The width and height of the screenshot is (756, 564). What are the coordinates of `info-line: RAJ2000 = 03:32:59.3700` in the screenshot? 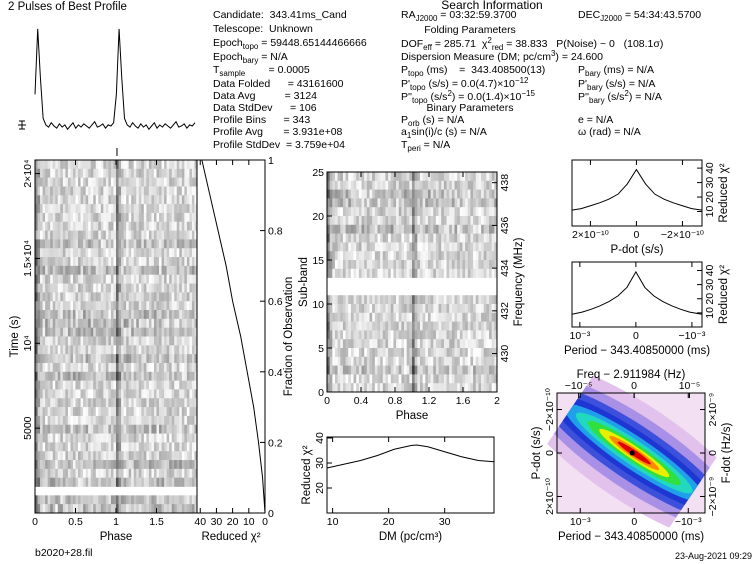 It's located at (459, 16).